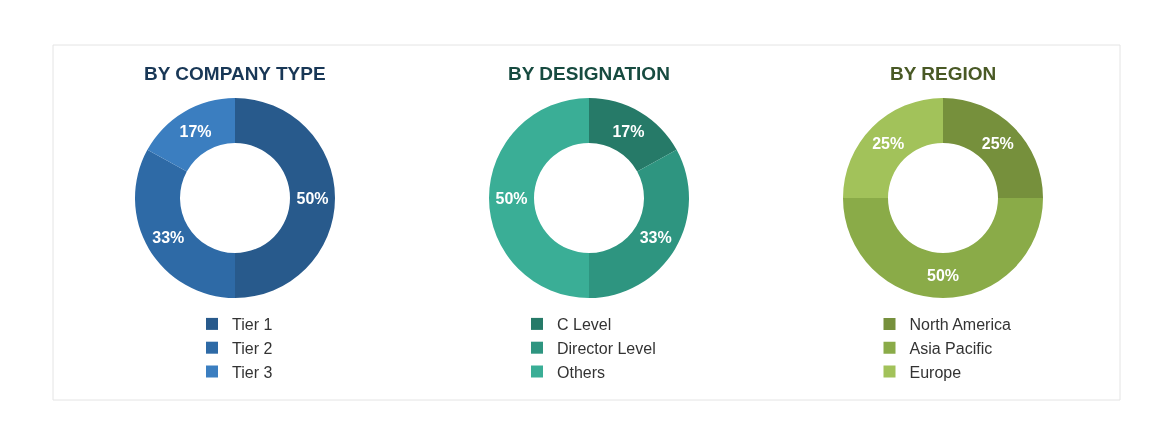  I want to click on legend-label: Asia Pacific, so click(951, 348).